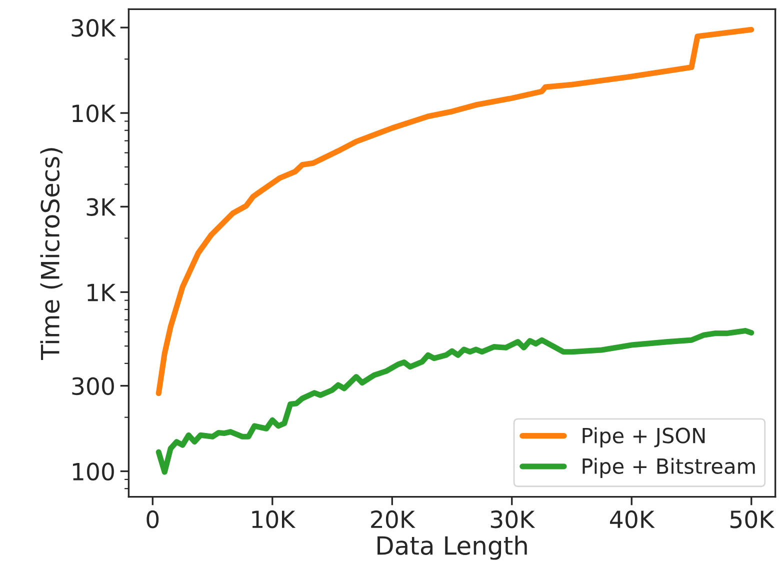  What do you see at coordinates (102, 293) in the screenshot?
I see `y-tick-label: 1K` at bounding box center [102, 293].